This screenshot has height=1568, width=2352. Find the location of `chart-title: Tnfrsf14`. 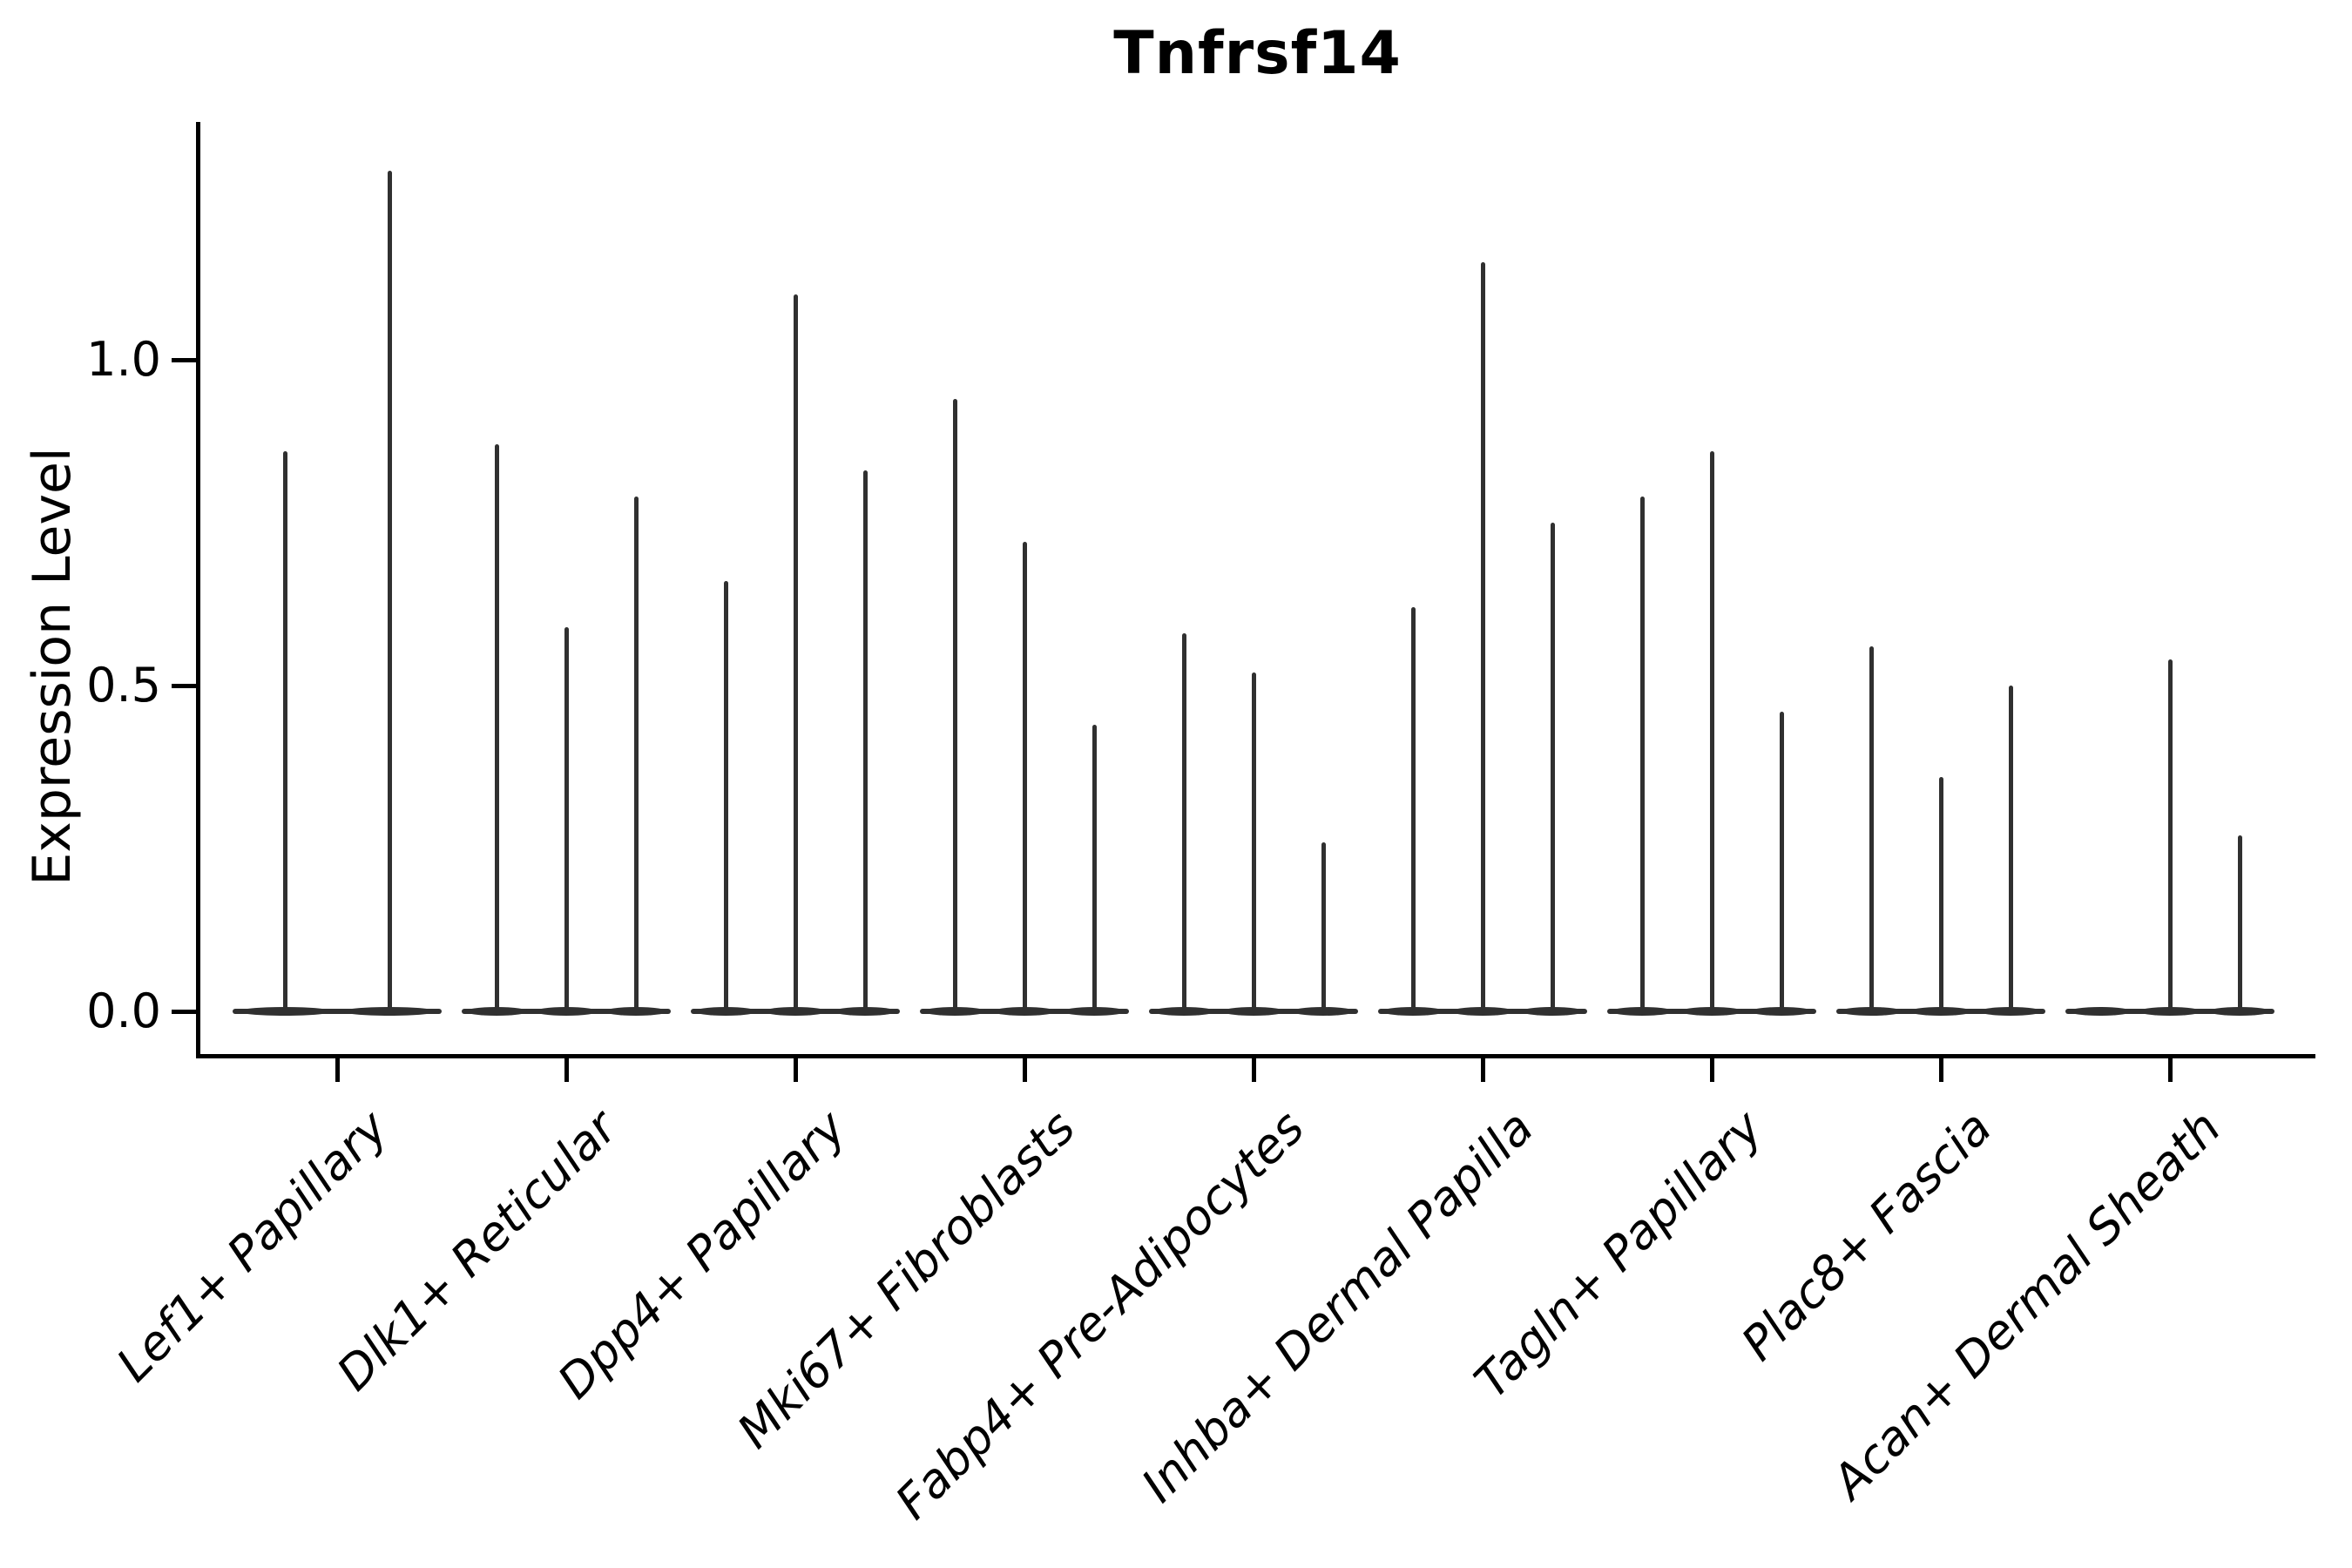

chart-title: Tnfrsf14 is located at coordinates (1257, 53).